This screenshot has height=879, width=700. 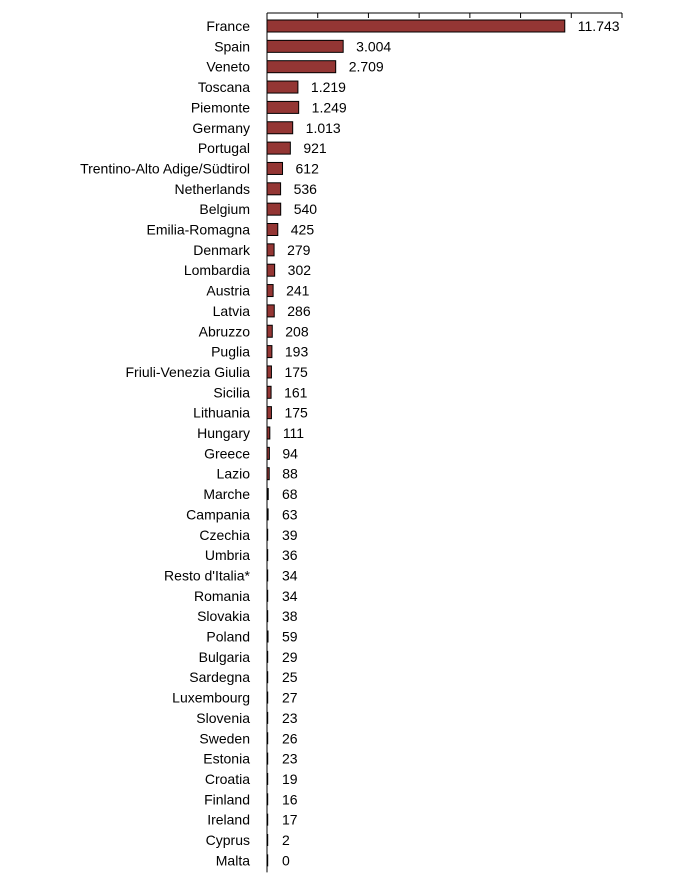 I want to click on category-label: Estonia, so click(x=226, y=759).